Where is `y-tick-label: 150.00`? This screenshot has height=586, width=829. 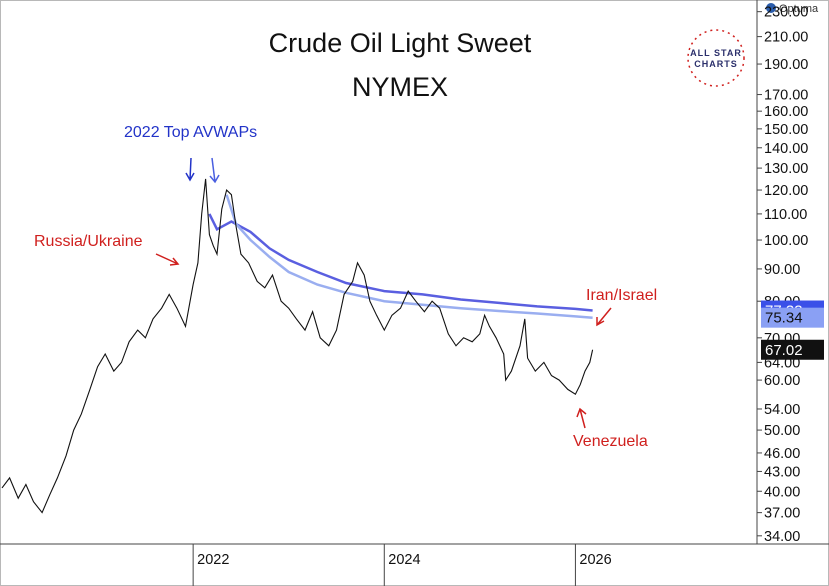 y-tick-label: 150.00 is located at coordinates (786, 130).